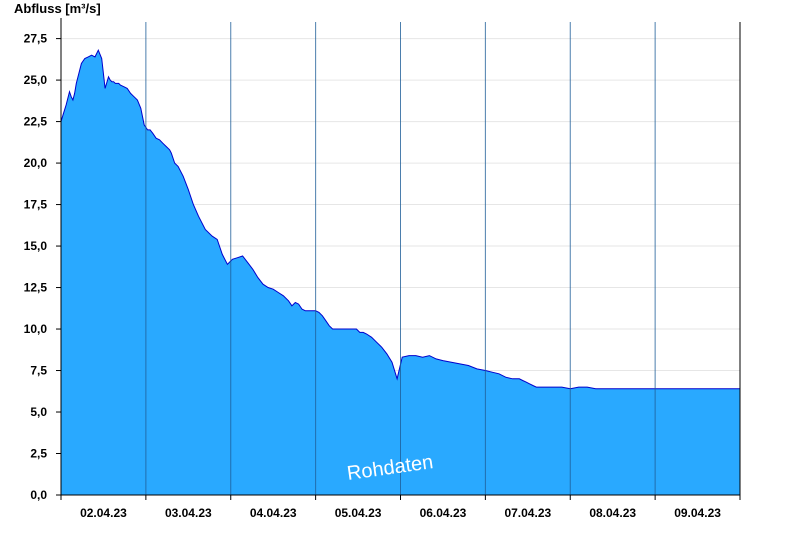 The image size is (800, 550). Describe the element at coordinates (36, 80) in the screenshot. I see `y-tick-label: 25,0` at that location.